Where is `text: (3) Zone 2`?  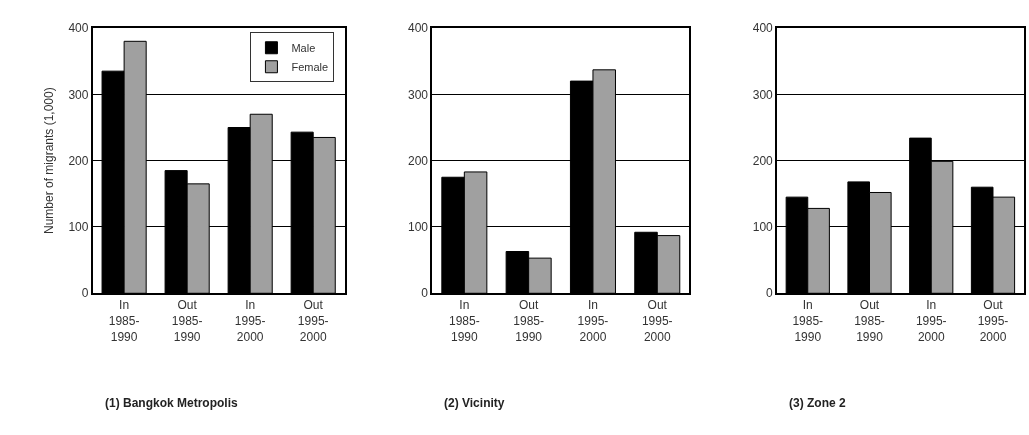 text: (3) Zone 2 is located at coordinates (817, 403).